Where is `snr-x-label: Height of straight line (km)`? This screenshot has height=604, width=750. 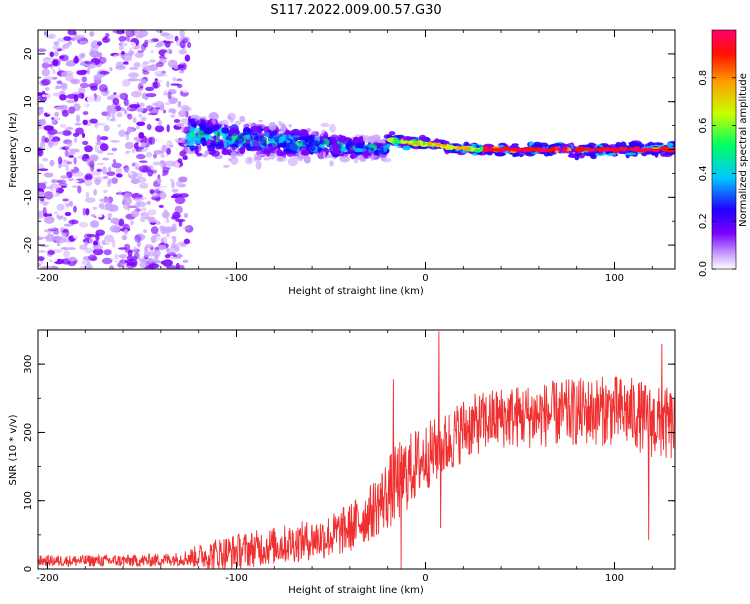 snr-x-label: Height of straight line (km) is located at coordinates (356, 590).